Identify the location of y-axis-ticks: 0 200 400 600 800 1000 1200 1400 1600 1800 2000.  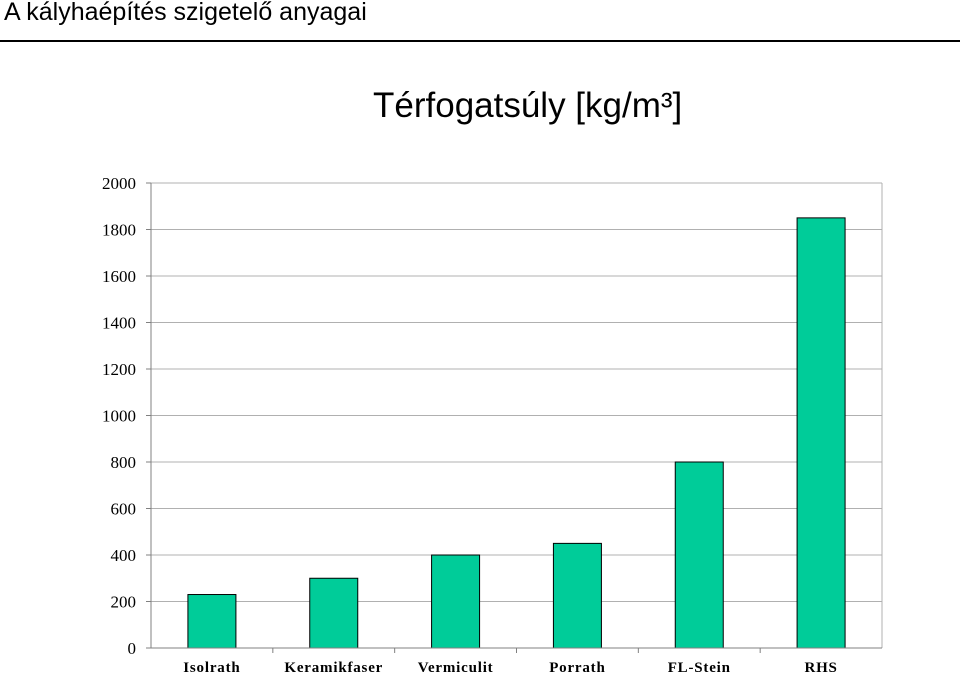
(126, 416).